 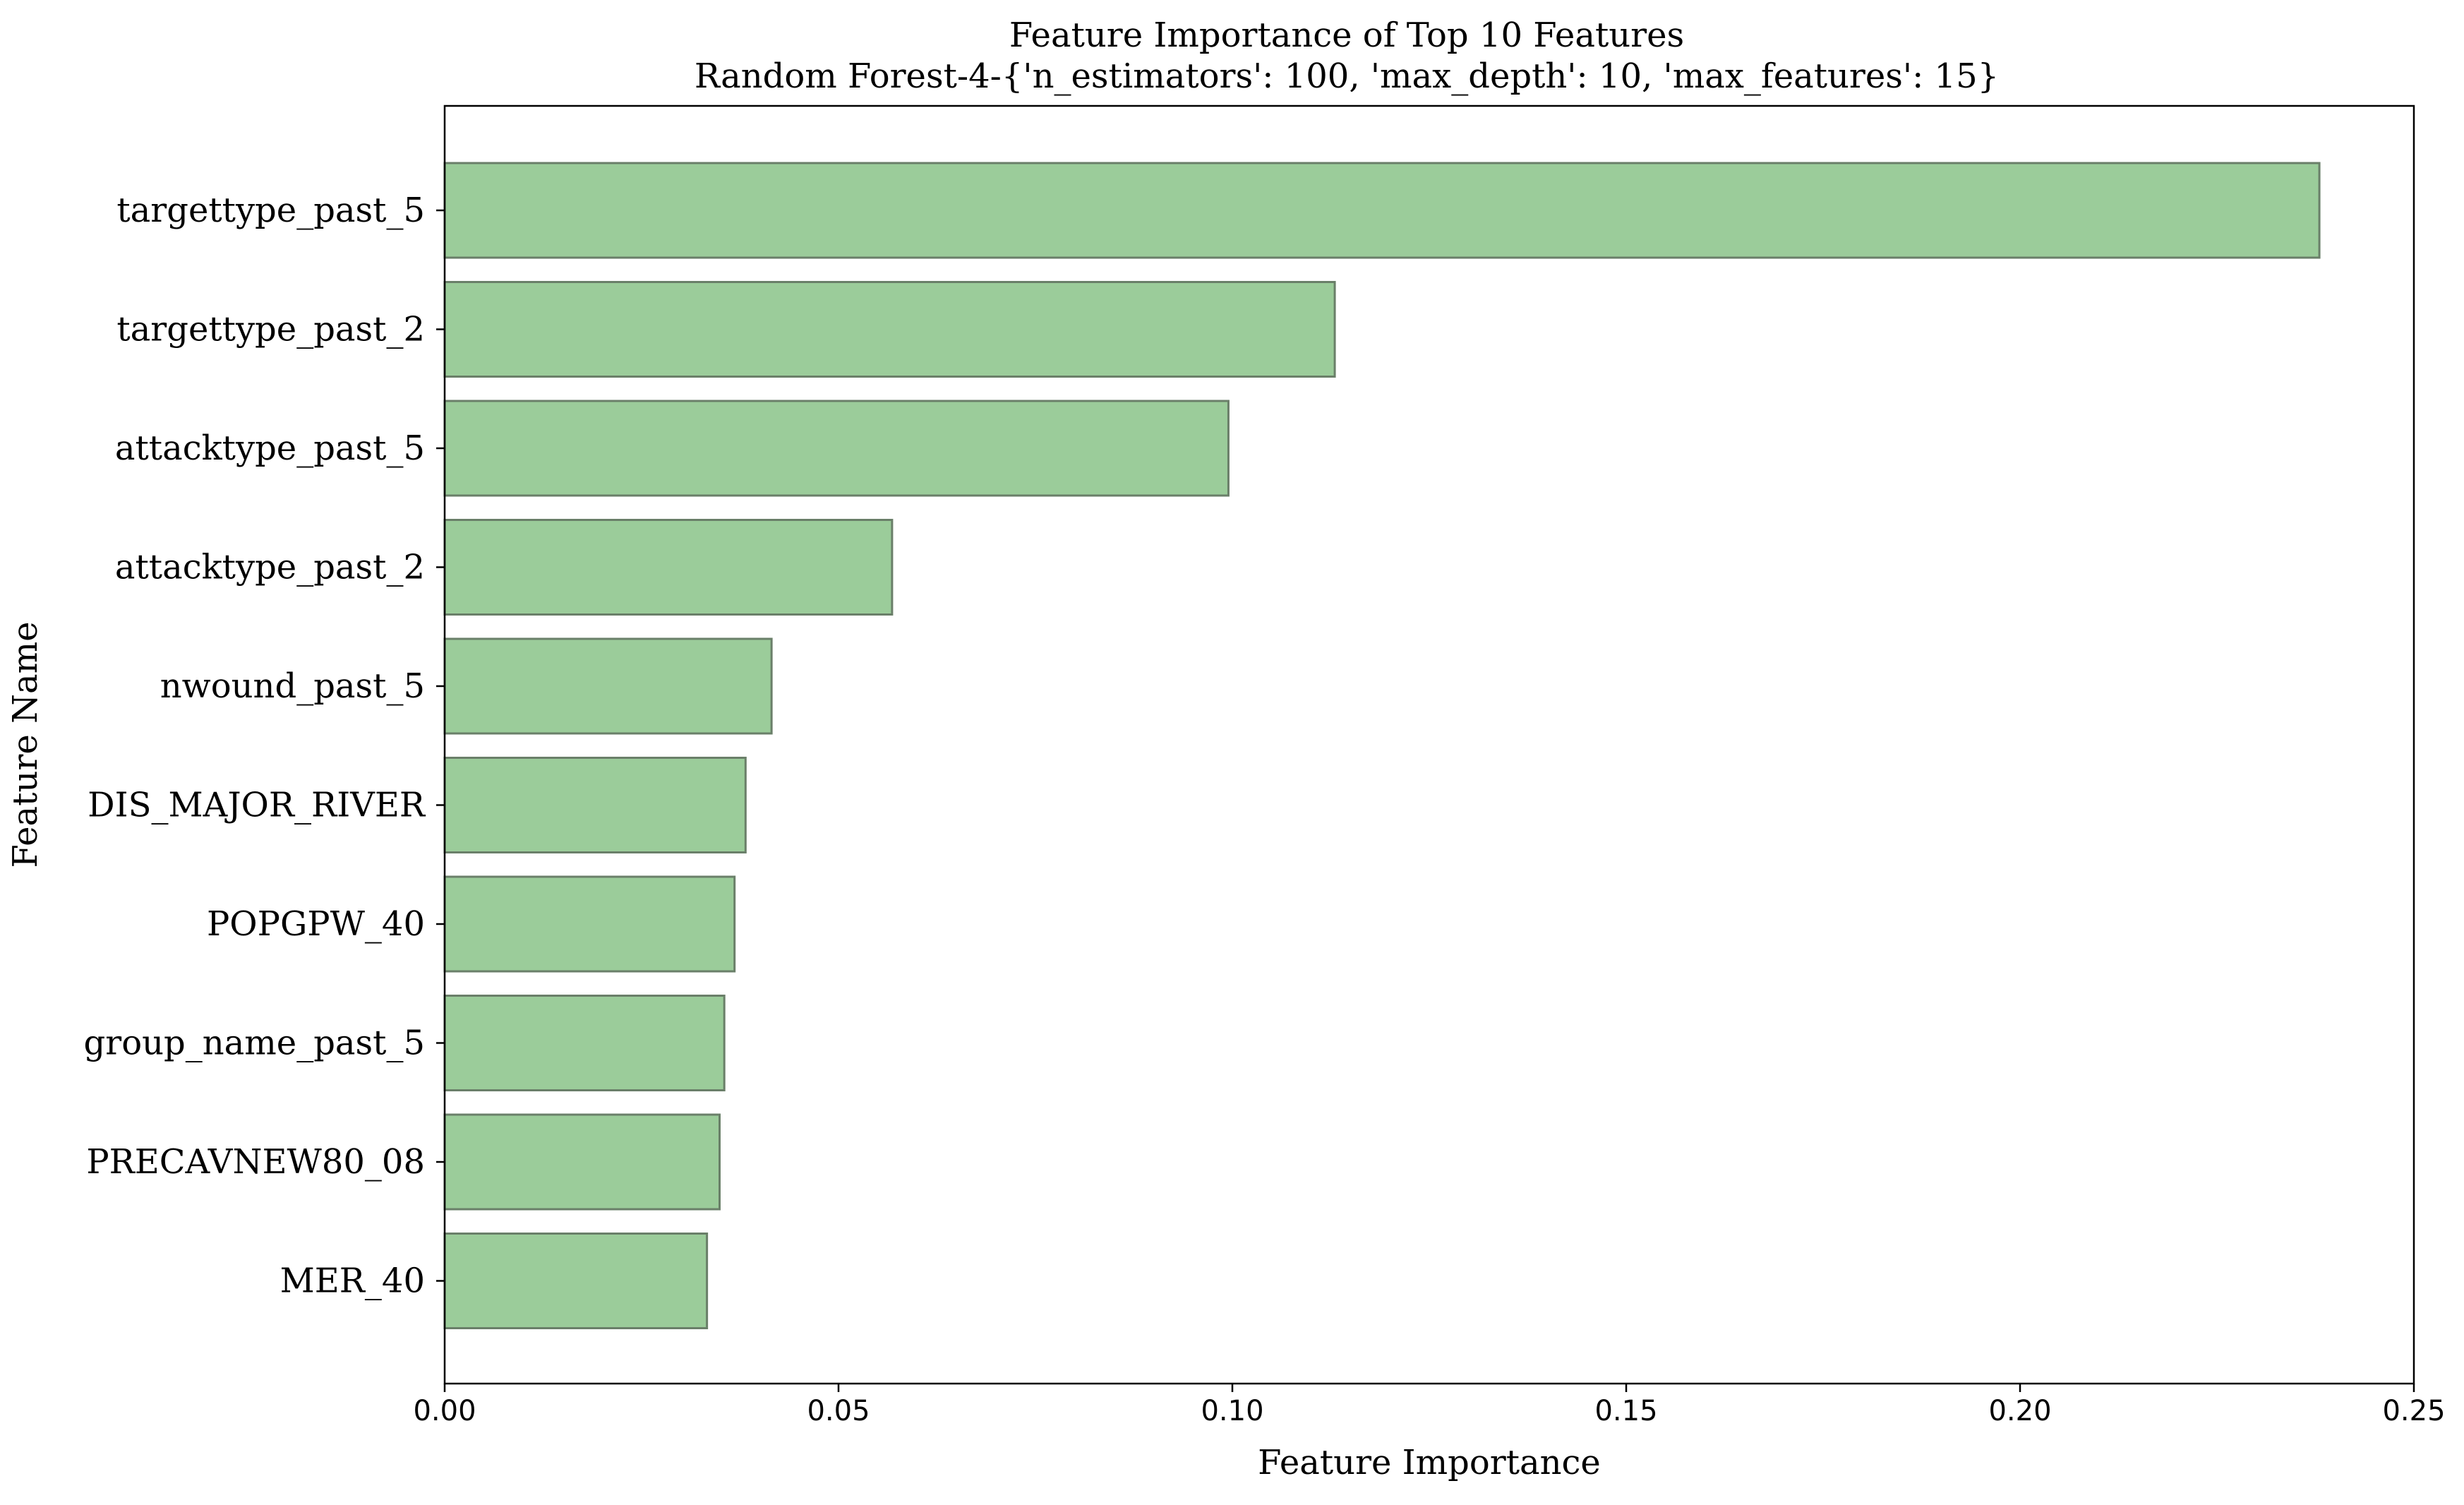 What do you see at coordinates (292, 686) in the screenshot?
I see `y-tick-label: nwound_past_5` at bounding box center [292, 686].